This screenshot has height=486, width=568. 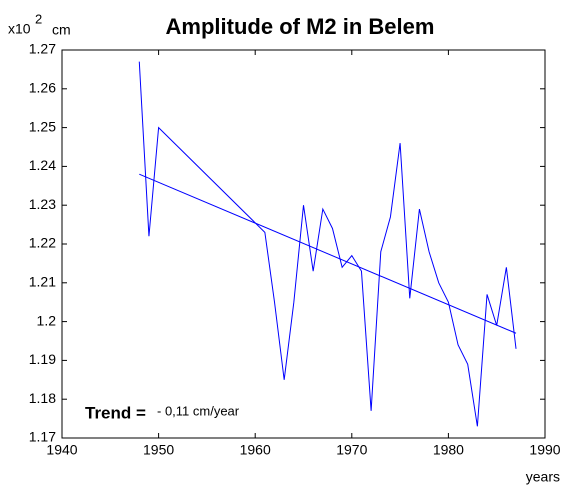 I want to click on annotation-label: Trend =, so click(x=115, y=412).